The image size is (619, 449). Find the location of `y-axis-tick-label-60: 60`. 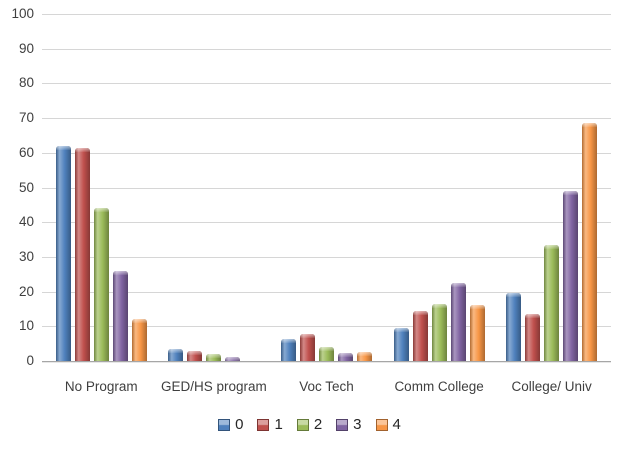

y-axis-tick-label-60: 60 is located at coordinates (26, 152).